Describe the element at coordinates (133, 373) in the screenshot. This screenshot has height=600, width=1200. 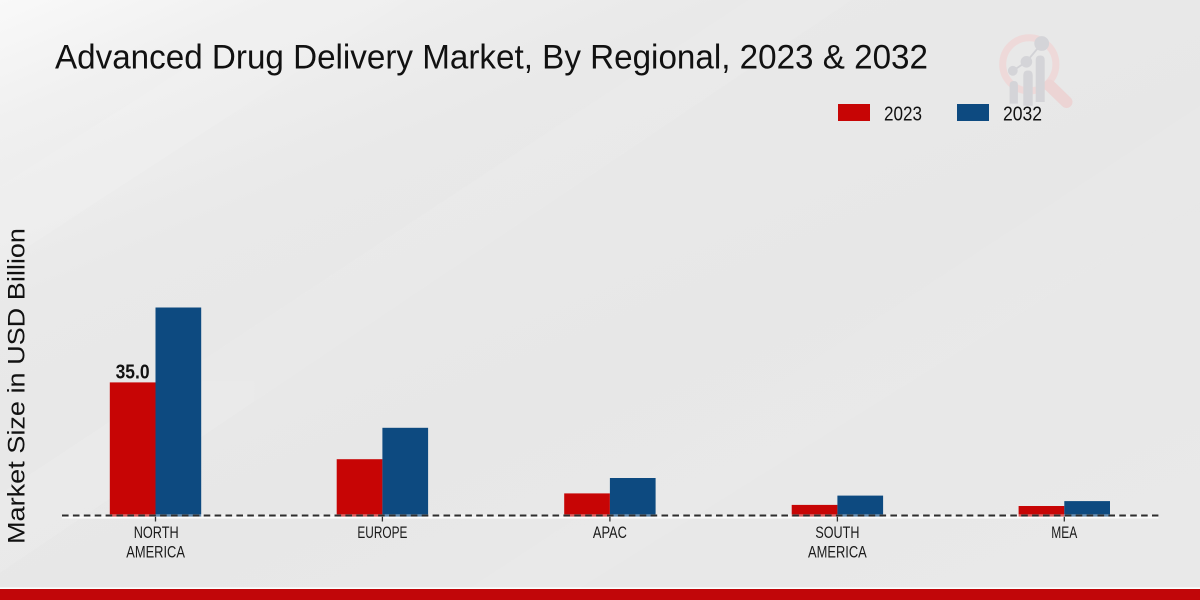
I see `svg-text: 35.0` at that location.